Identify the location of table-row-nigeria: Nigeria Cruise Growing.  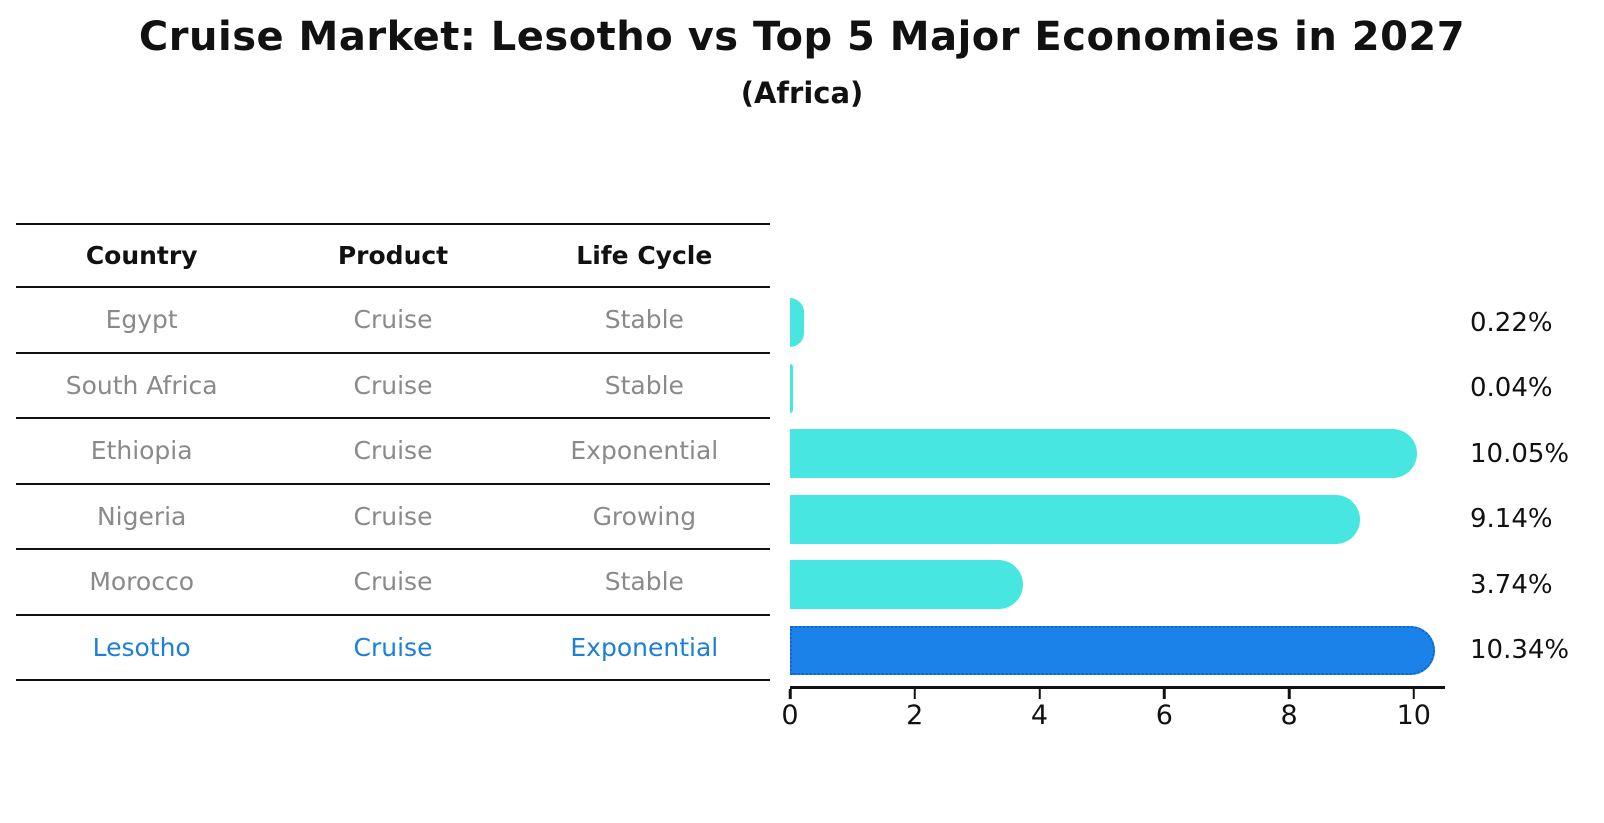
(393, 517).